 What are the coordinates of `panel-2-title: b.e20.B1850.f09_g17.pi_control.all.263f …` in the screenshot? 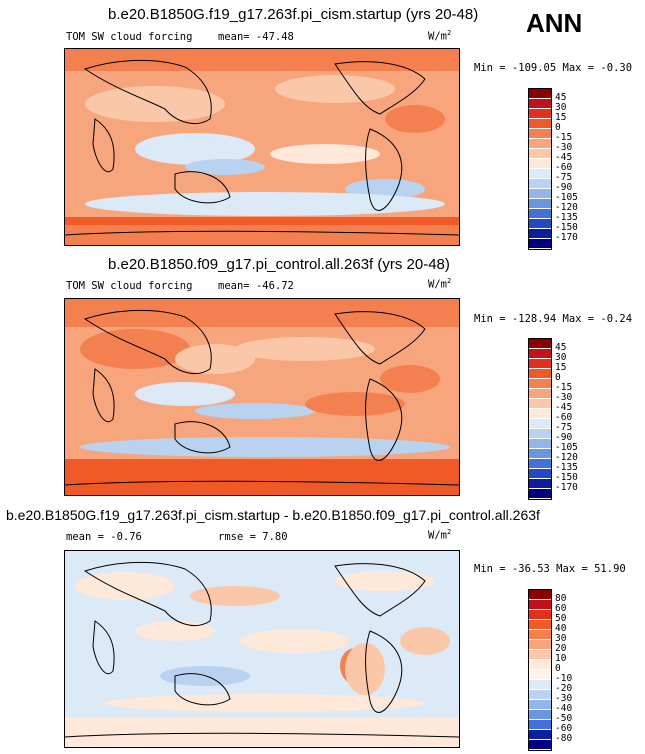 It's located at (279, 264).